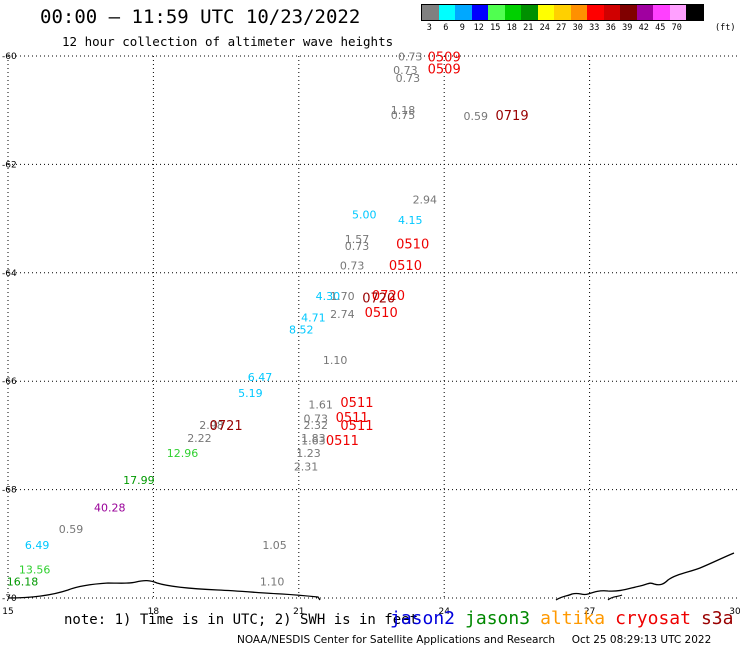 This screenshot has height=650, width=740. What do you see at coordinates (313, 318) in the screenshot?
I see `wave-height-value: 4.71` at bounding box center [313, 318].